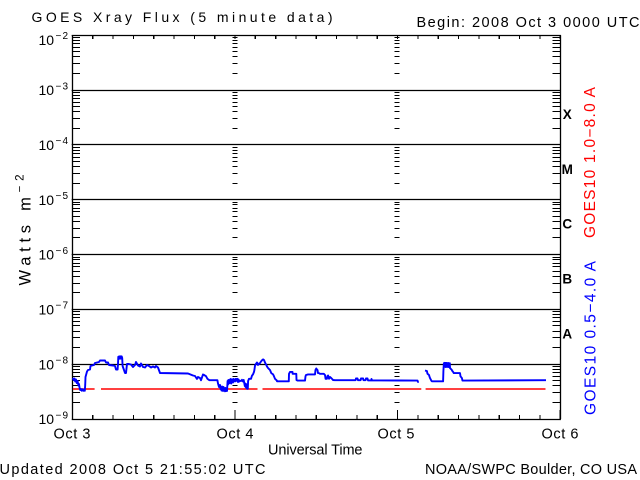  Describe the element at coordinates (62, 86) in the screenshot. I see `svg-text: −3` at that location.